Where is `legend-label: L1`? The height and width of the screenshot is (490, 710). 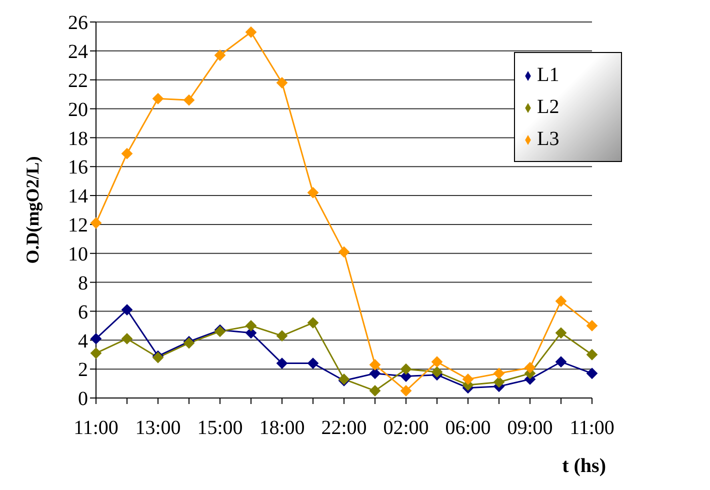
legend-label: L1 is located at coordinates (548, 75).